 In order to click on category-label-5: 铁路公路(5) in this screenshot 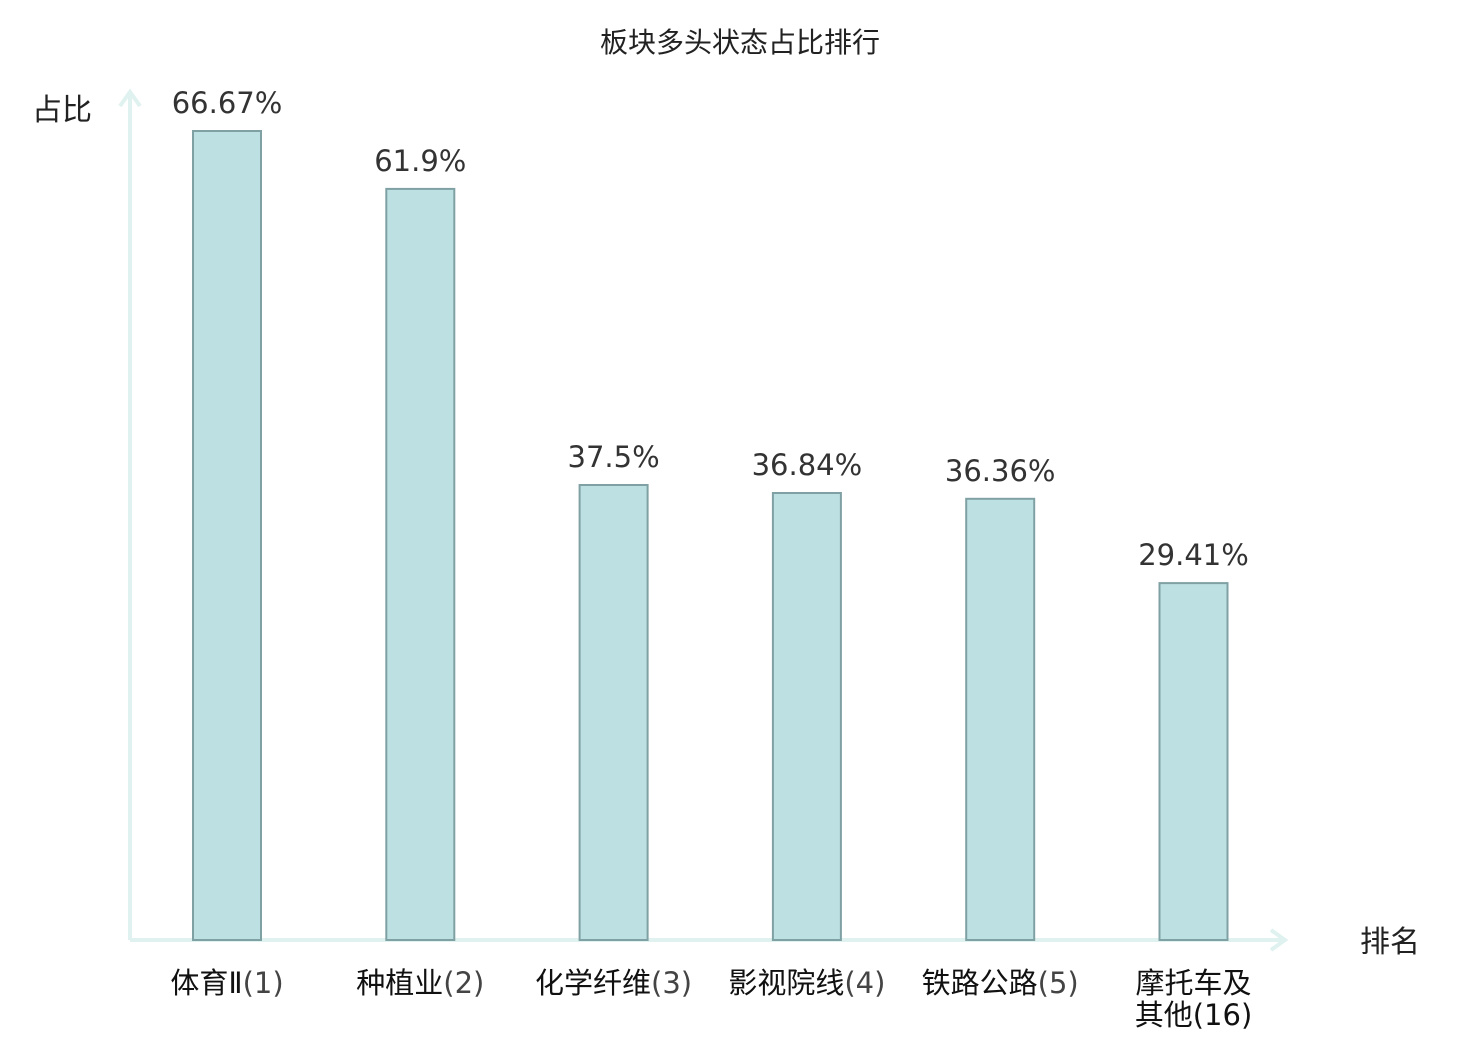, I will do `click(1000, 983)`.